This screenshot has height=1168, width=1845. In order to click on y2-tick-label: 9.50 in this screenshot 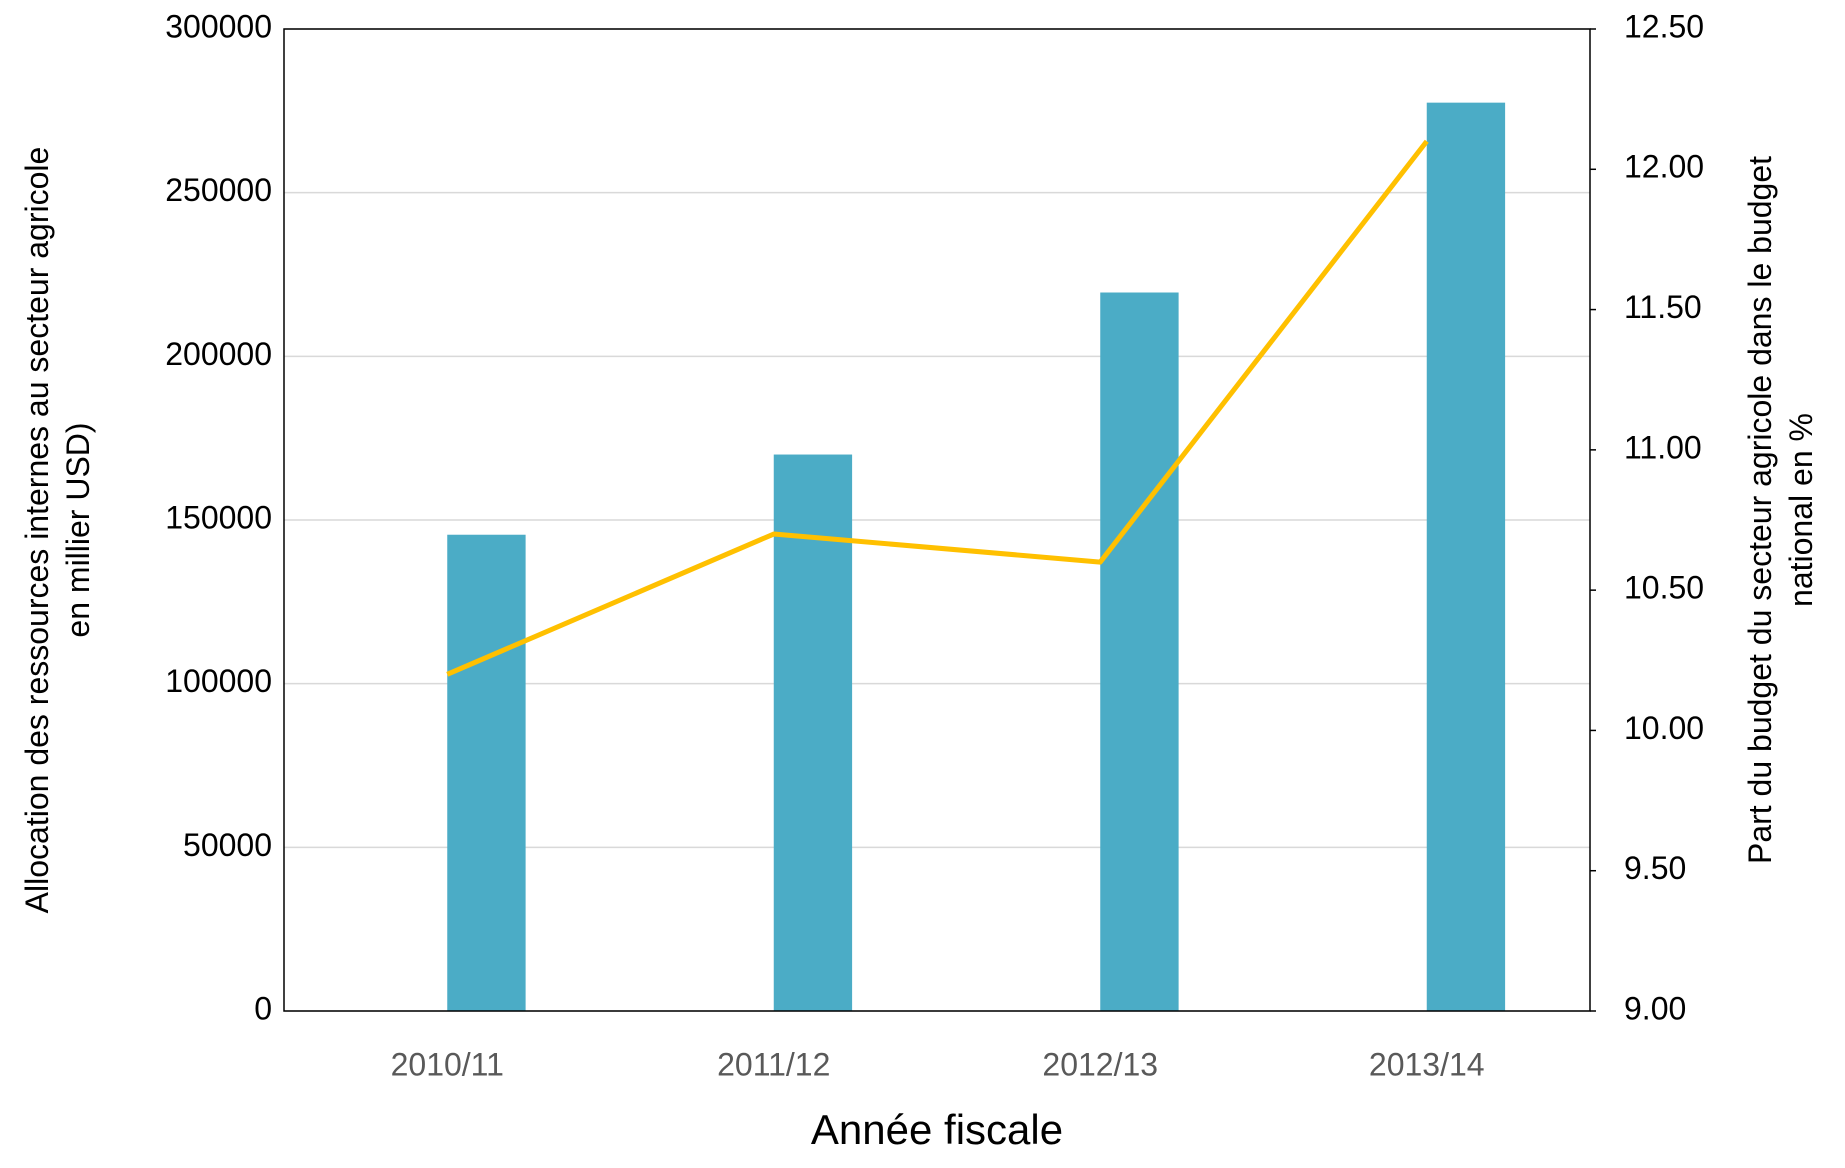, I will do `click(1655, 868)`.